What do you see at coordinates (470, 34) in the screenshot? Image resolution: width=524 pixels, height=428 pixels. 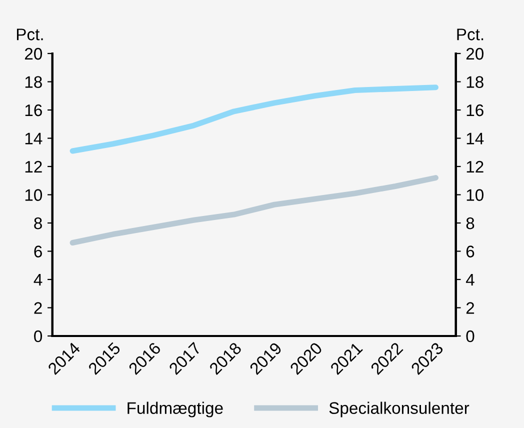 I see `y2-axis-title: Pct.` at bounding box center [470, 34].